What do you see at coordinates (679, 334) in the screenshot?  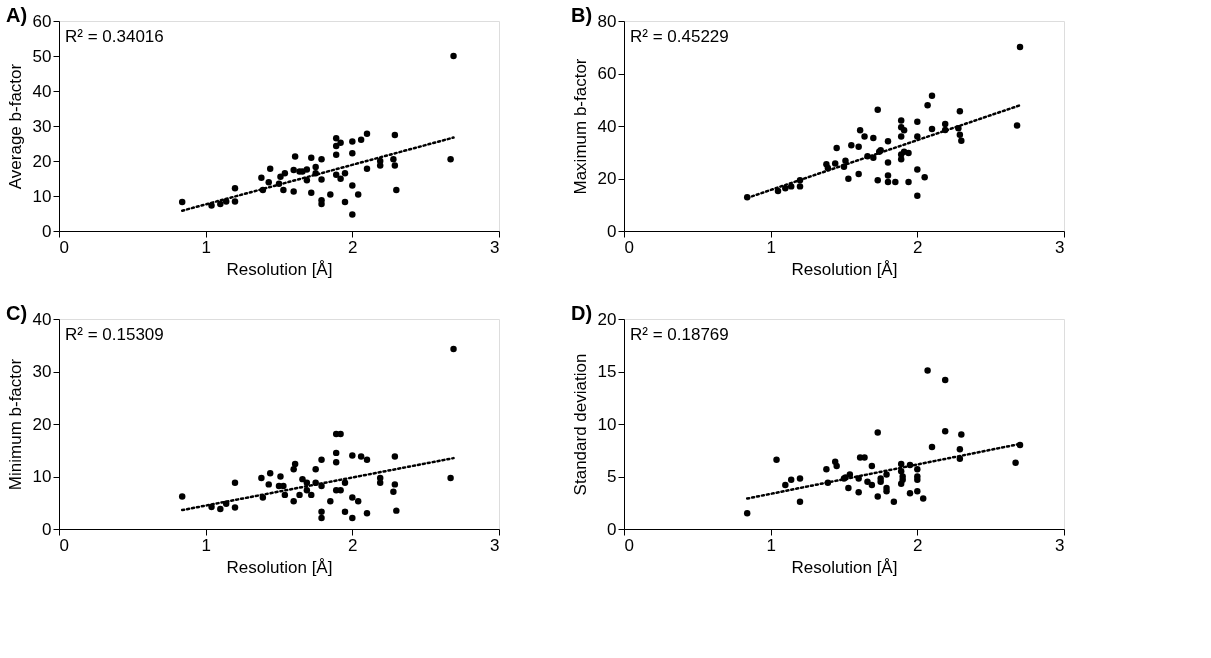 I see `annotation: R² = 0.18769` at bounding box center [679, 334].